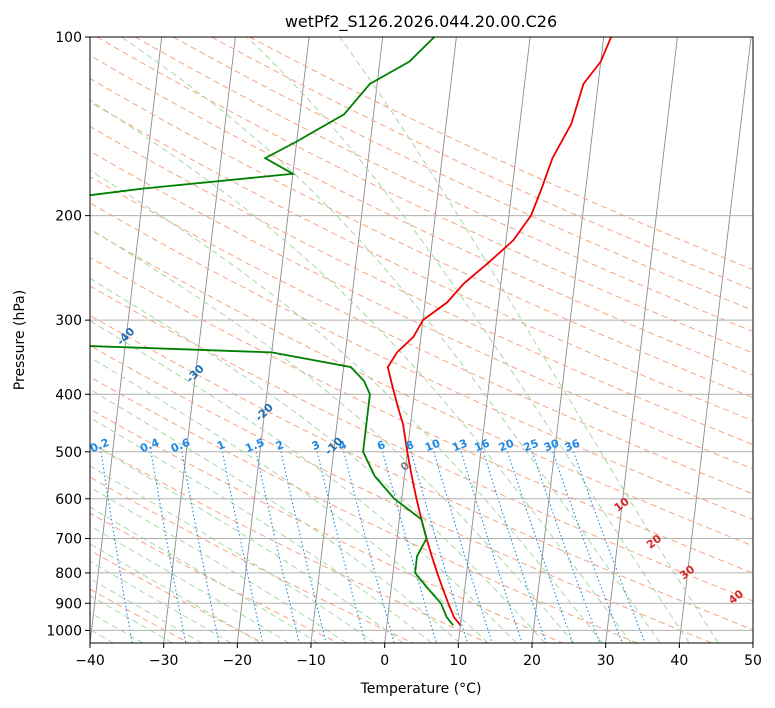 The height and width of the screenshot is (708, 775). What do you see at coordinates (606, 661) in the screenshot?
I see `x-tick-label: 30` at bounding box center [606, 661].